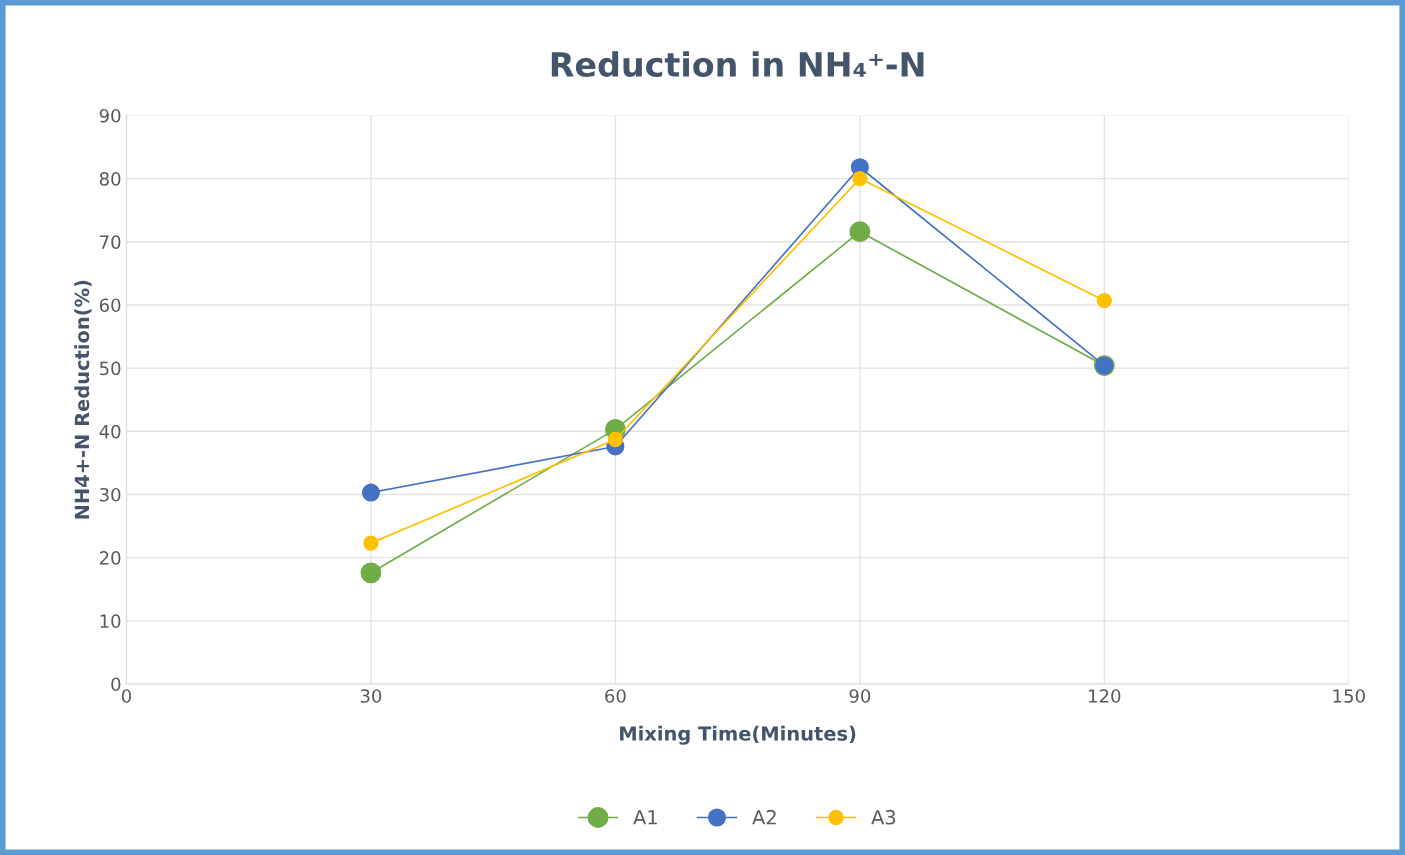 The width and height of the screenshot is (1405, 855). Describe the element at coordinates (883, 817) in the screenshot. I see `legend-label: A3` at that location.